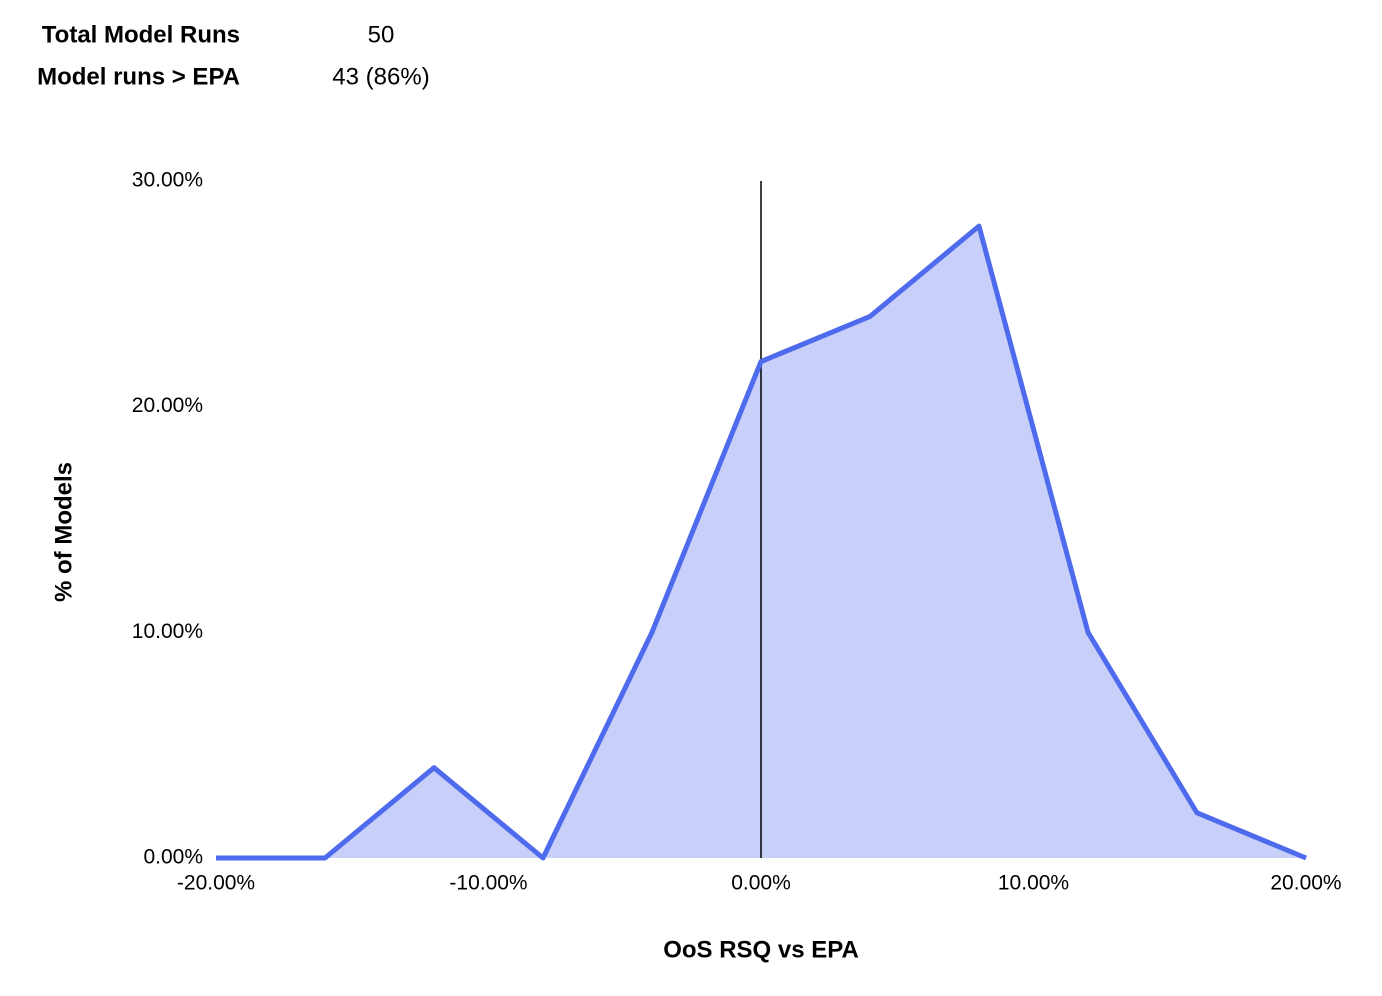  I want to click on x-tick-label: 20.00%, so click(1305, 883).